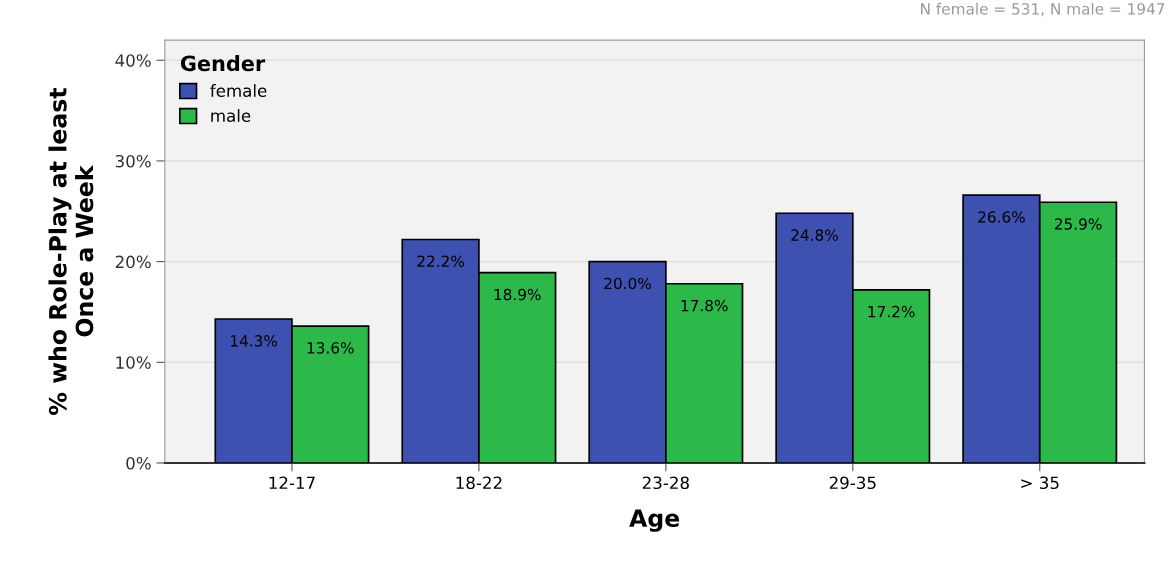  Describe the element at coordinates (238, 91) in the screenshot. I see `legend-label: female` at that location.